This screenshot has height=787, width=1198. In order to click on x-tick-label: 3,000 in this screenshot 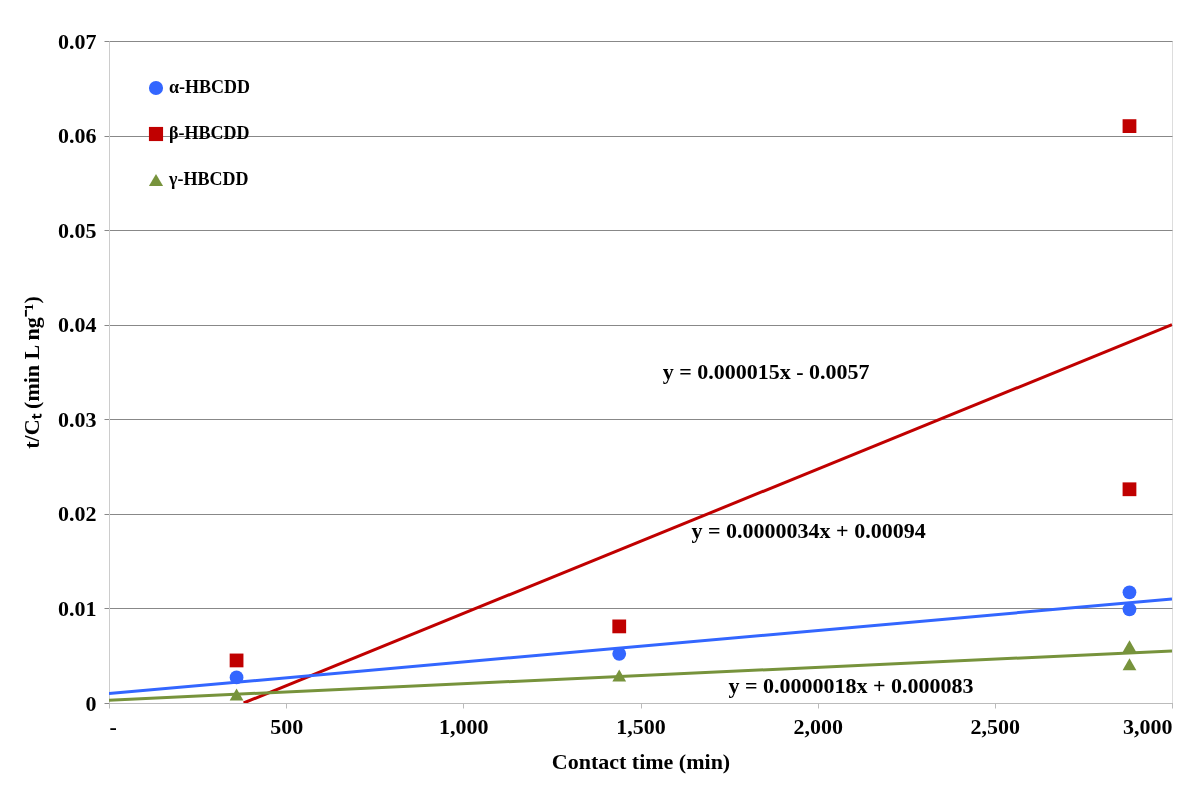, I will do `click(1148, 726)`.